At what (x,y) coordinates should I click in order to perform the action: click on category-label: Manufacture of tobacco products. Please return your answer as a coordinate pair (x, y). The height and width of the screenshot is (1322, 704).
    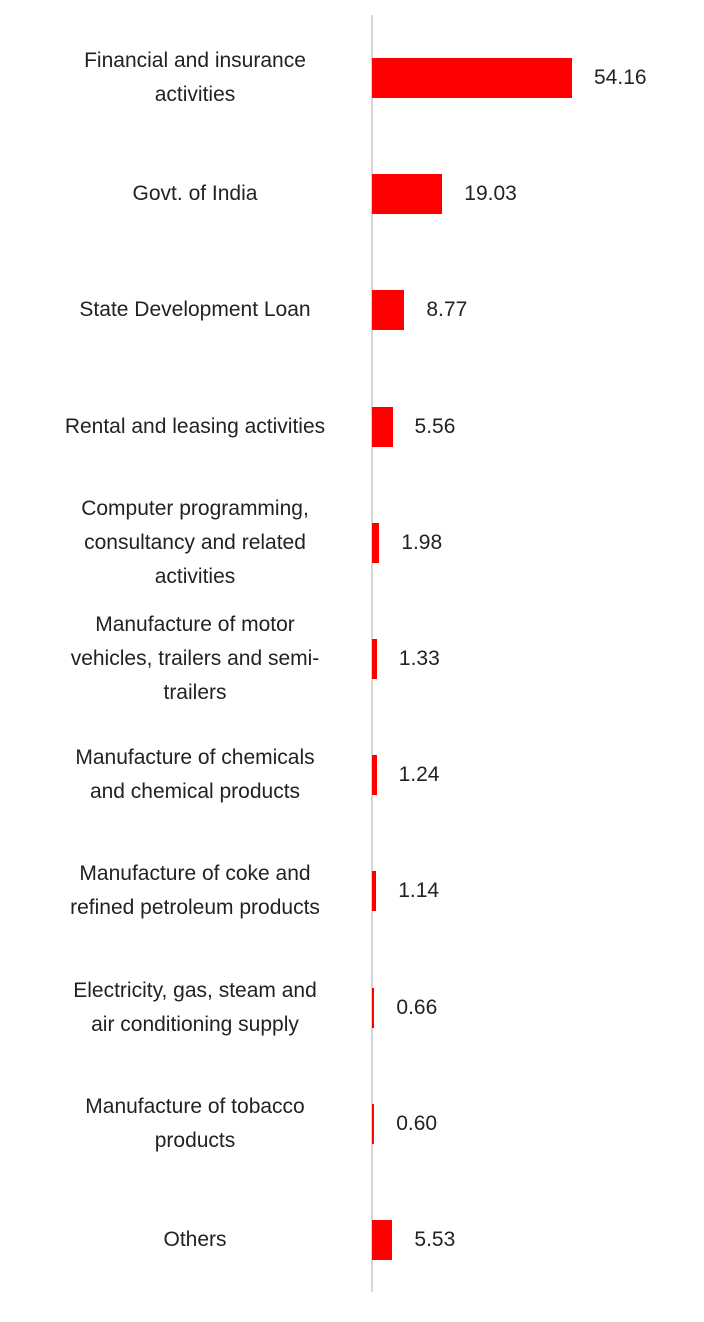
    Looking at the image, I should click on (195, 1123).